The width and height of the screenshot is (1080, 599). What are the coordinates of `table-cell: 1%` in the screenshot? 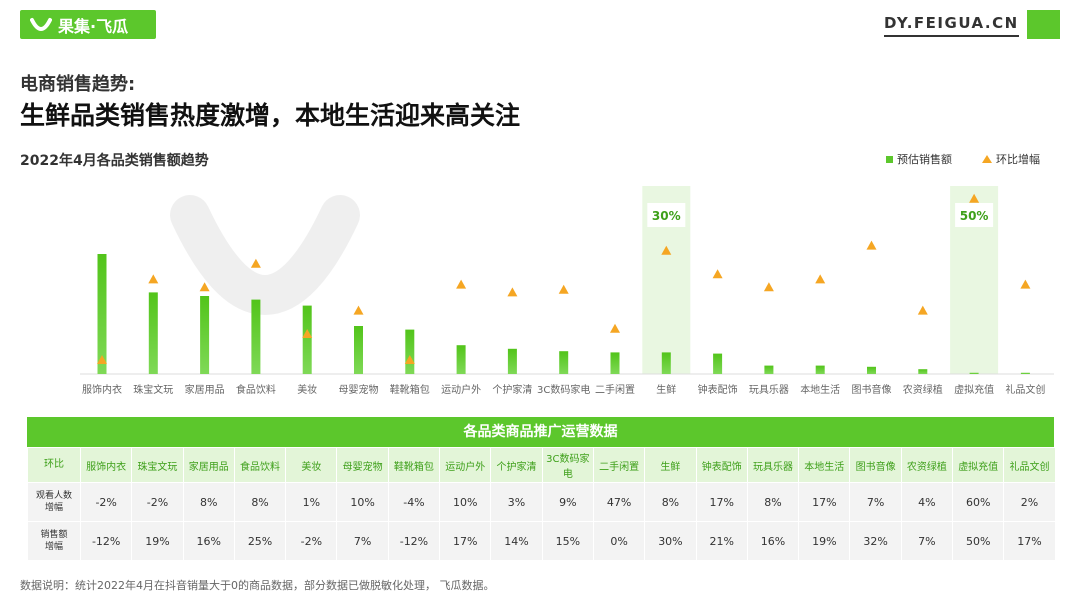 It's located at (311, 502).